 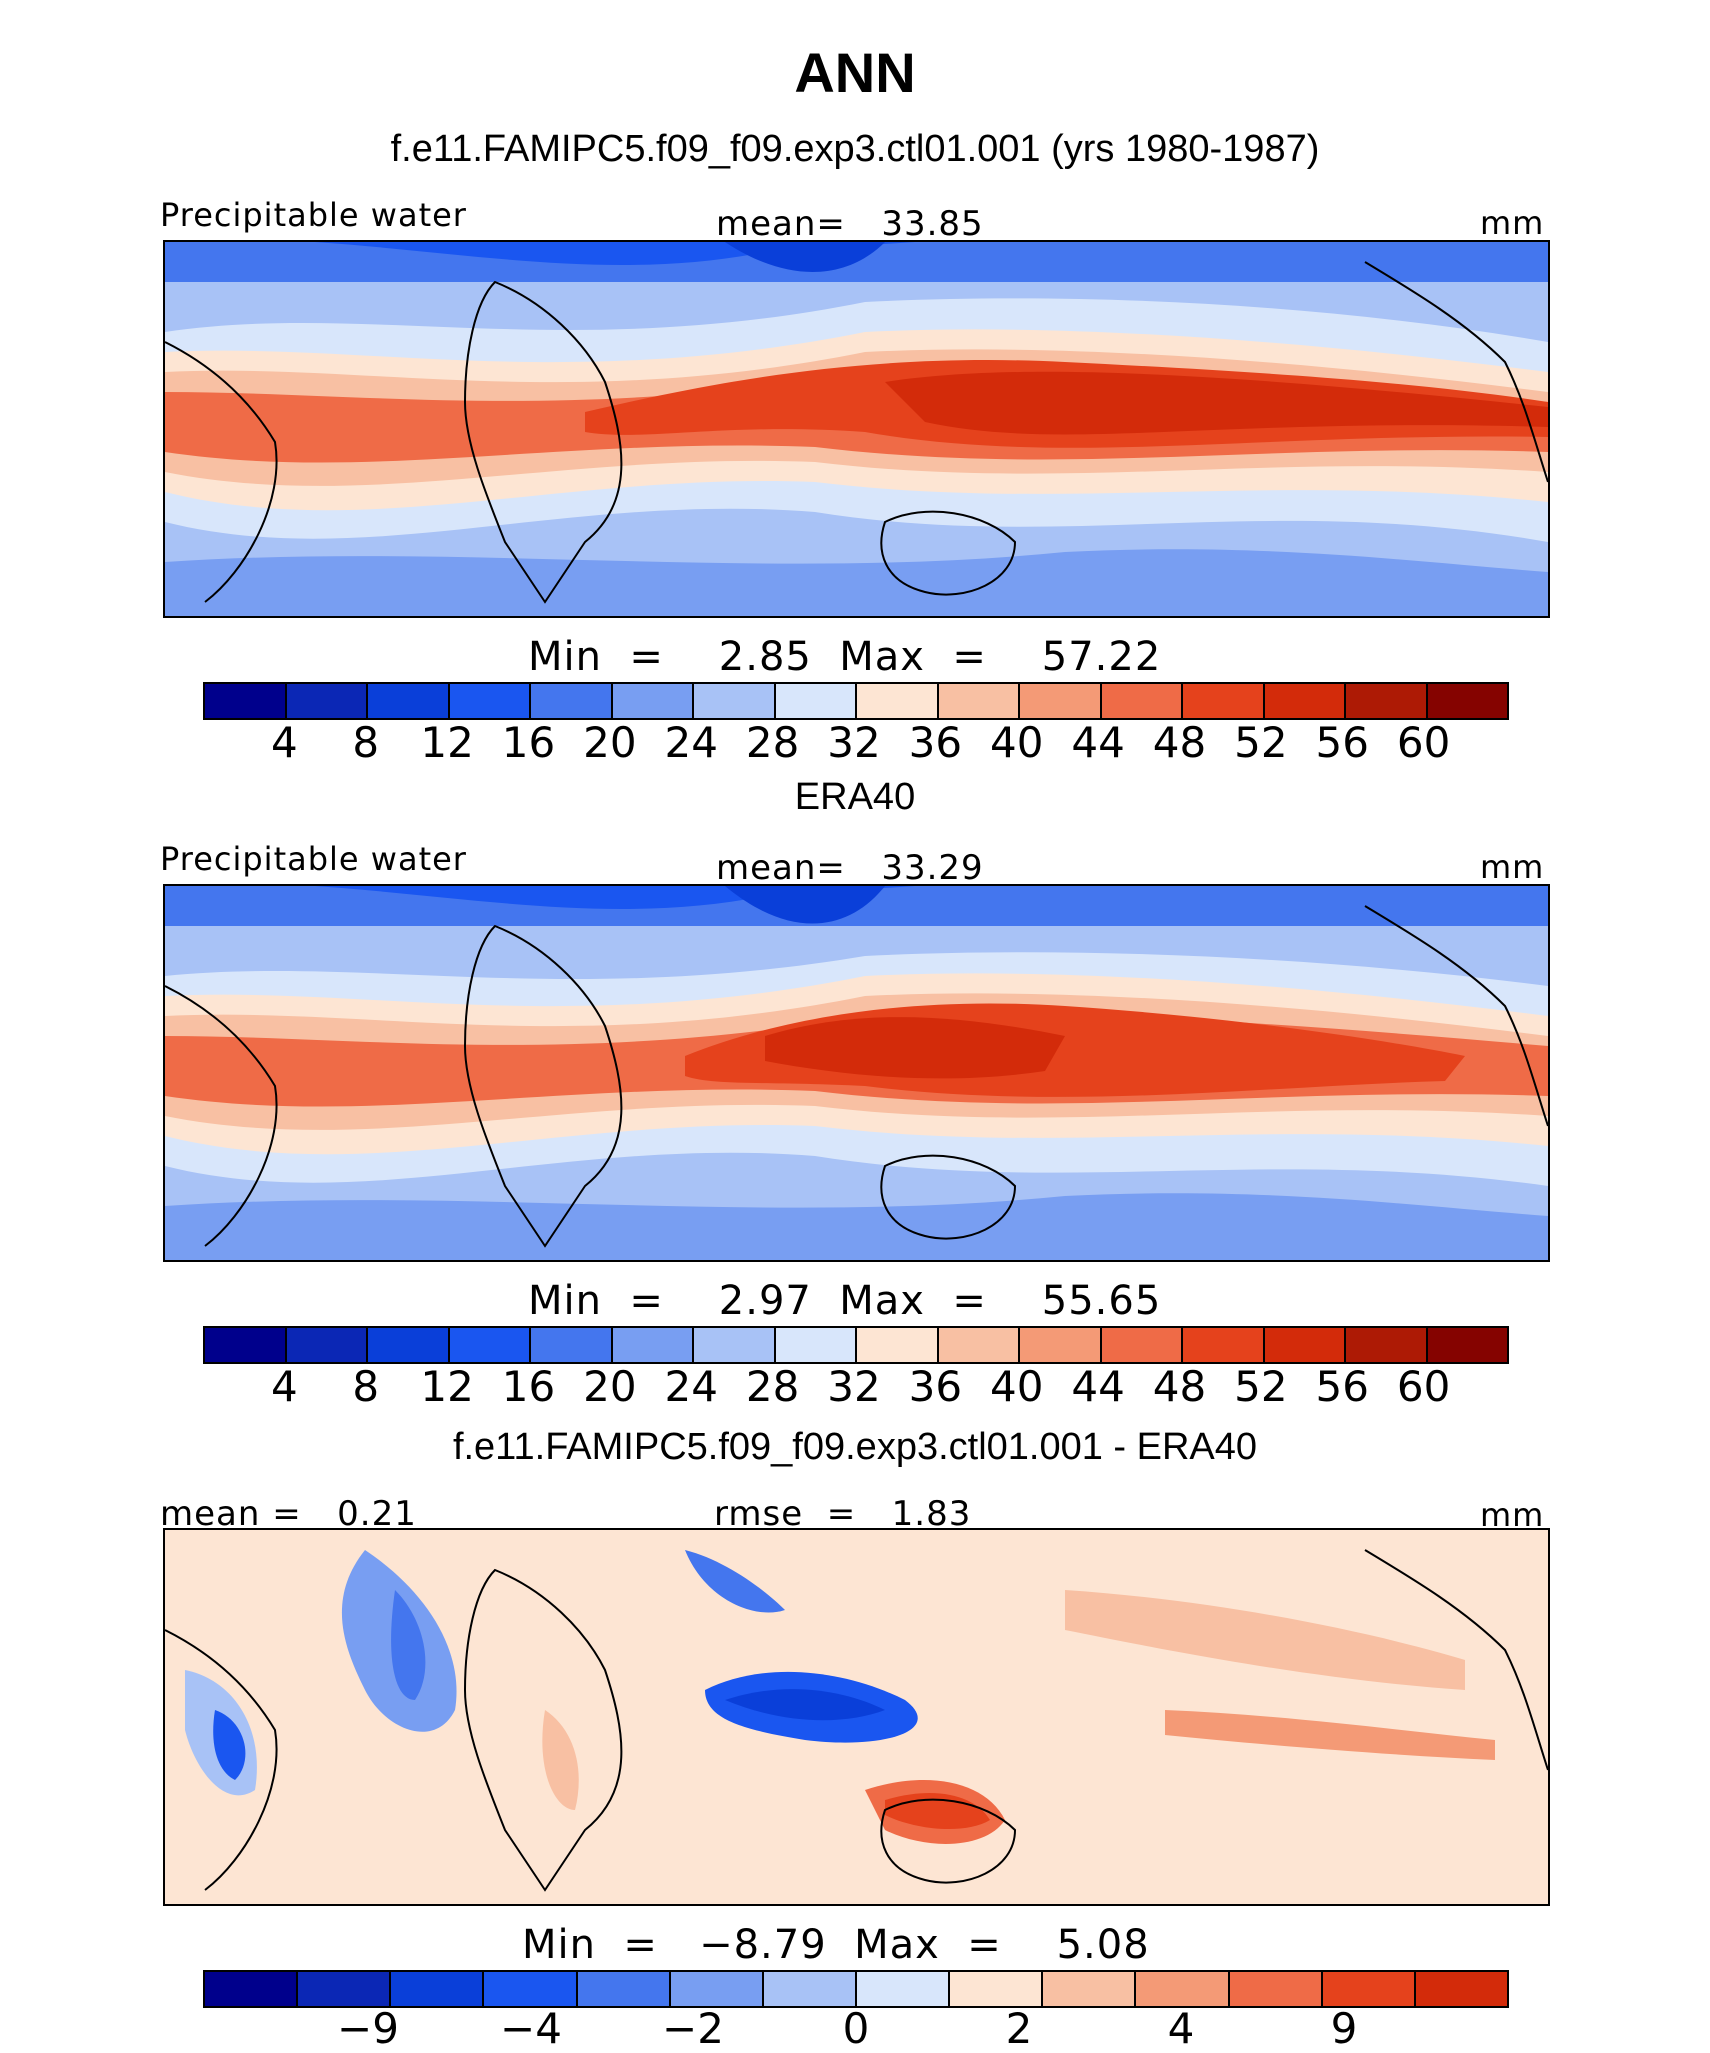 I want to click on panel-1-tick: 48, so click(x=1179, y=742).